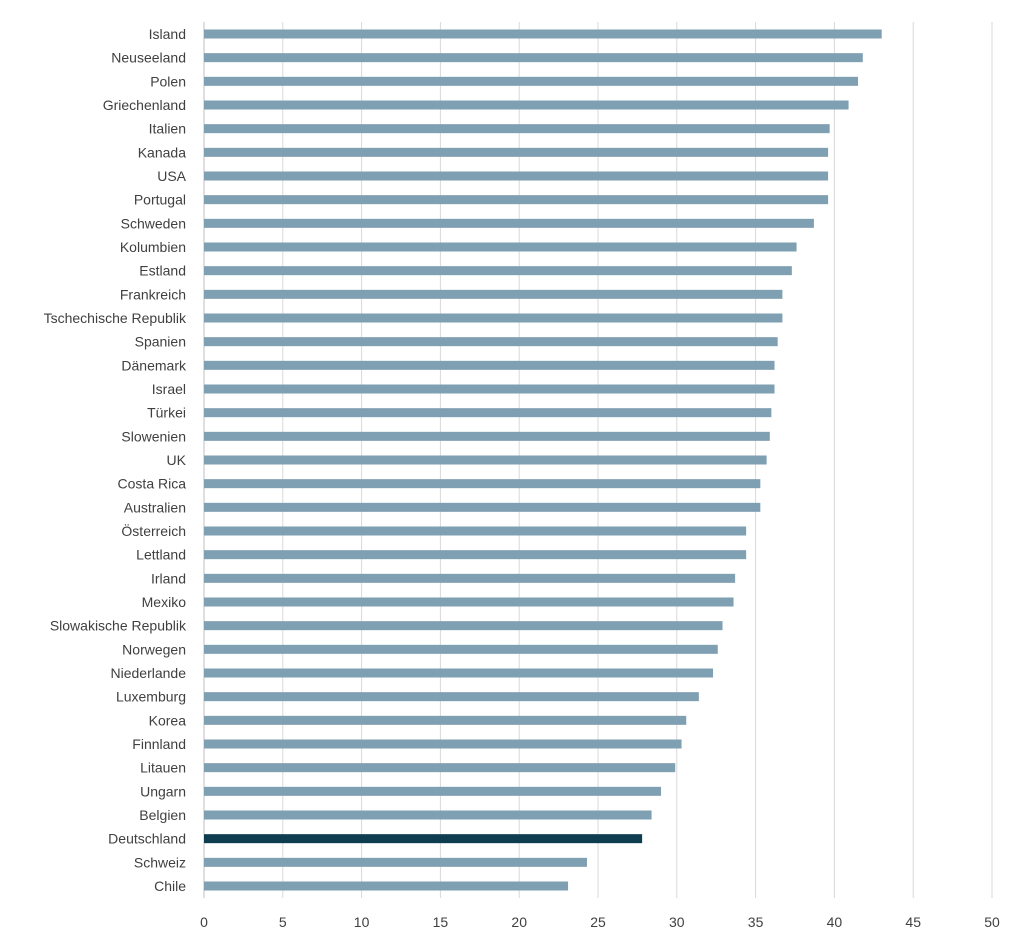 This screenshot has height=947, width=1024. Describe the element at coordinates (160, 342) in the screenshot. I see `category-label: Spanien` at that location.